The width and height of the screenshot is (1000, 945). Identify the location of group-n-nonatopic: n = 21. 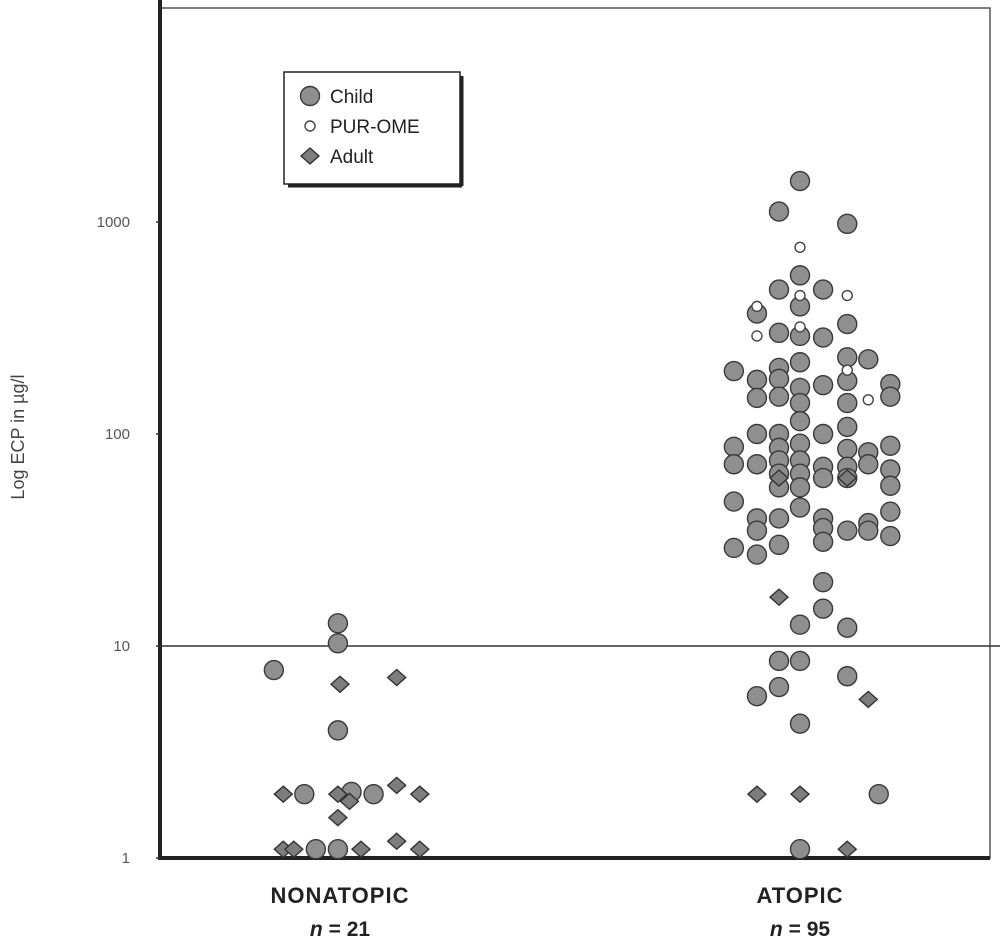
(340, 929).